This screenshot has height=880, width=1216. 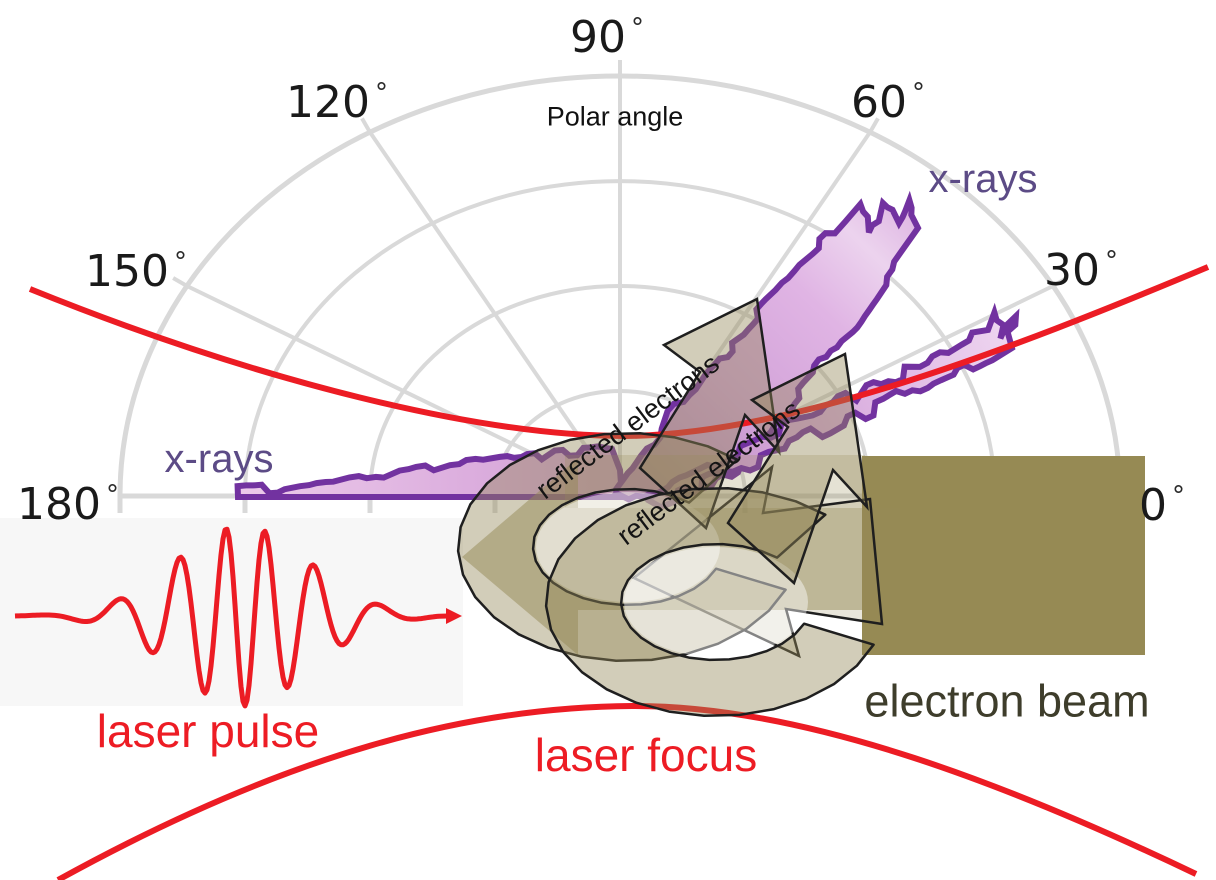 What do you see at coordinates (607, 37) in the screenshot?
I see `angle-label-90: 90 °` at bounding box center [607, 37].